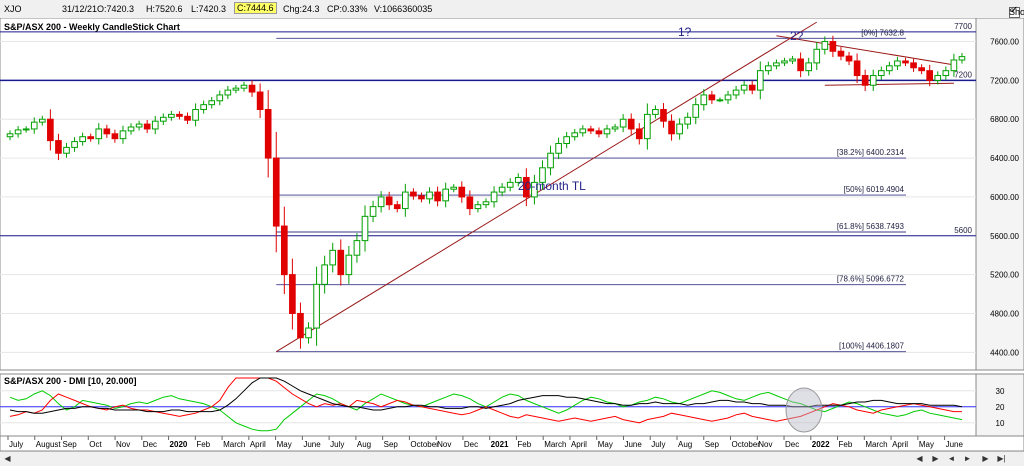 The width and height of the screenshot is (1024, 466). Describe the element at coordinates (95, 444) in the screenshot. I see `time-tick-label: Oct` at that location.